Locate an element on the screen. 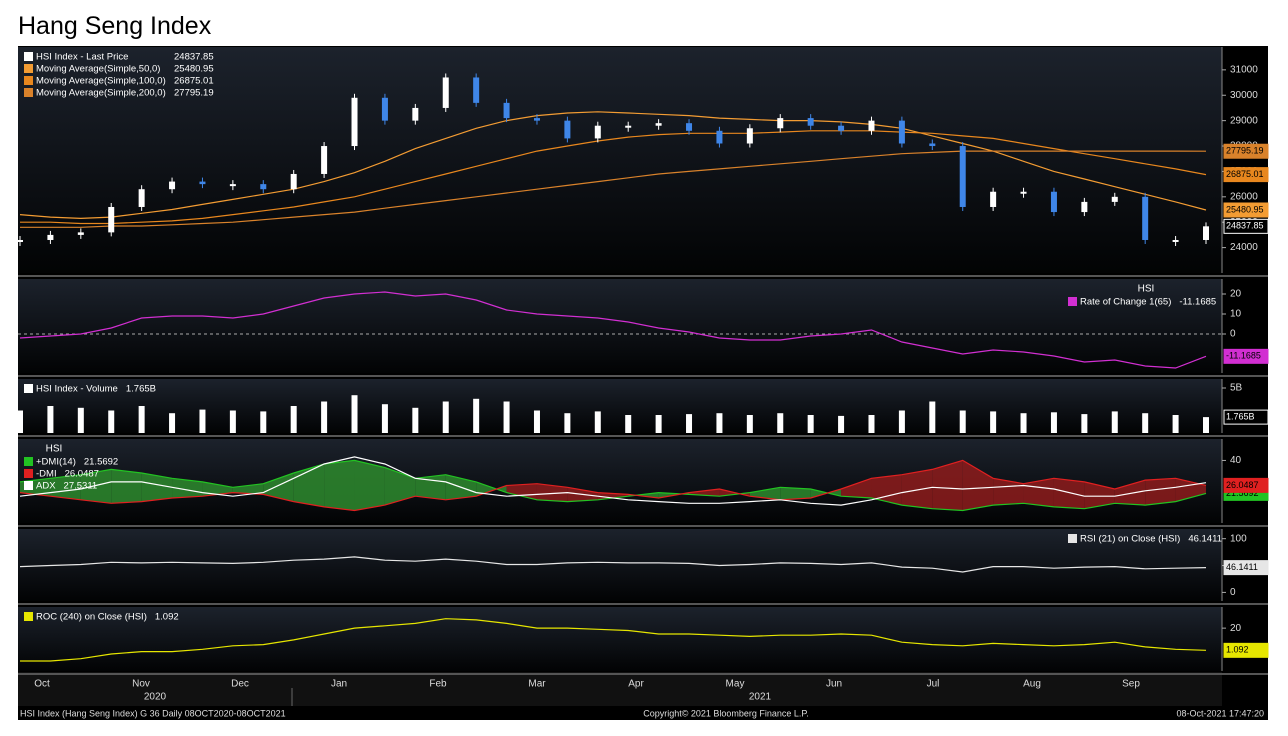 This screenshot has width=1288, height=736. last-value-label: 26875.01 is located at coordinates (1245, 174).